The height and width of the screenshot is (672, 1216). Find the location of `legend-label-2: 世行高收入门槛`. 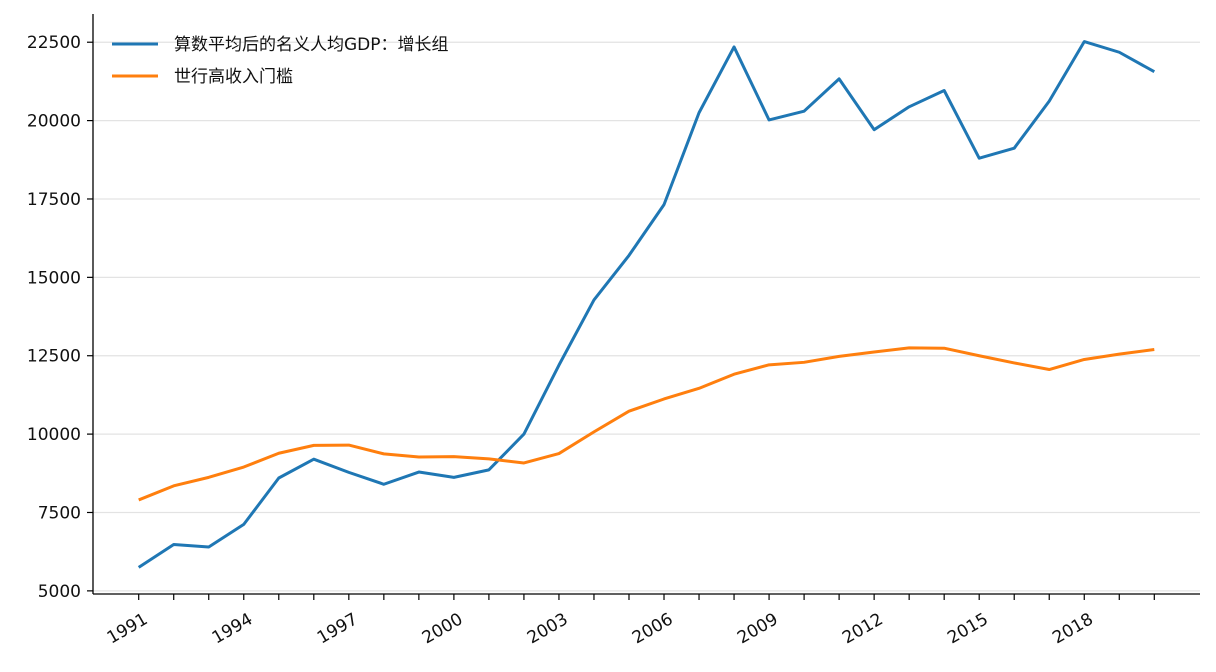

legend-label-2: 世行高收入门槛 is located at coordinates (233, 77).